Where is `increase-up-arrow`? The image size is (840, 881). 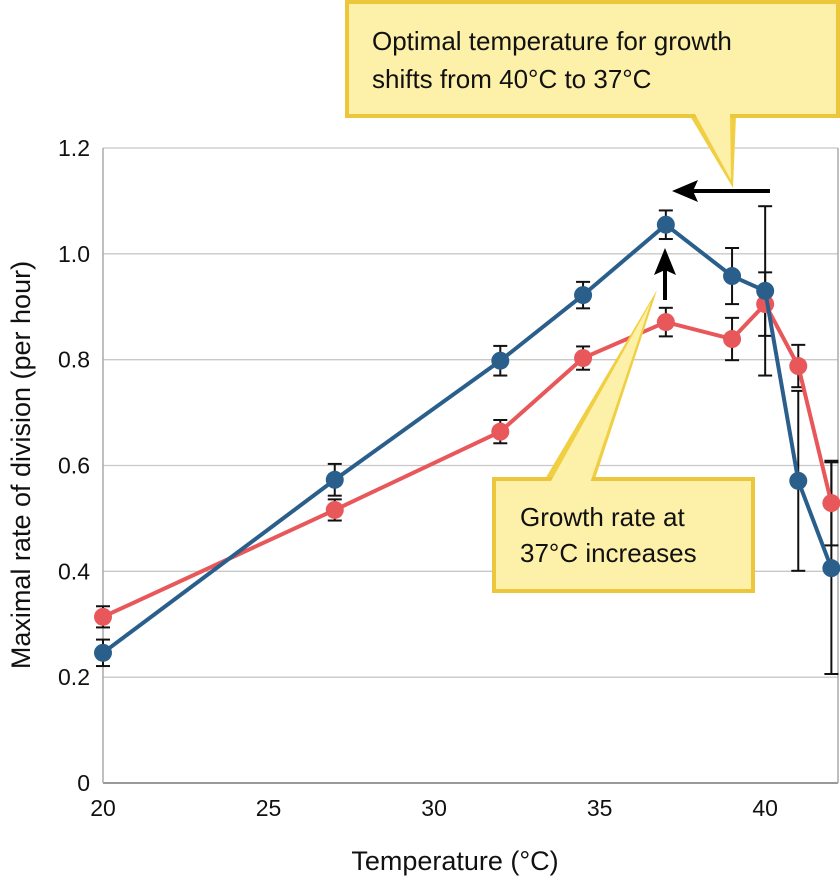
increase-up-arrow is located at coordinates (665, 274).